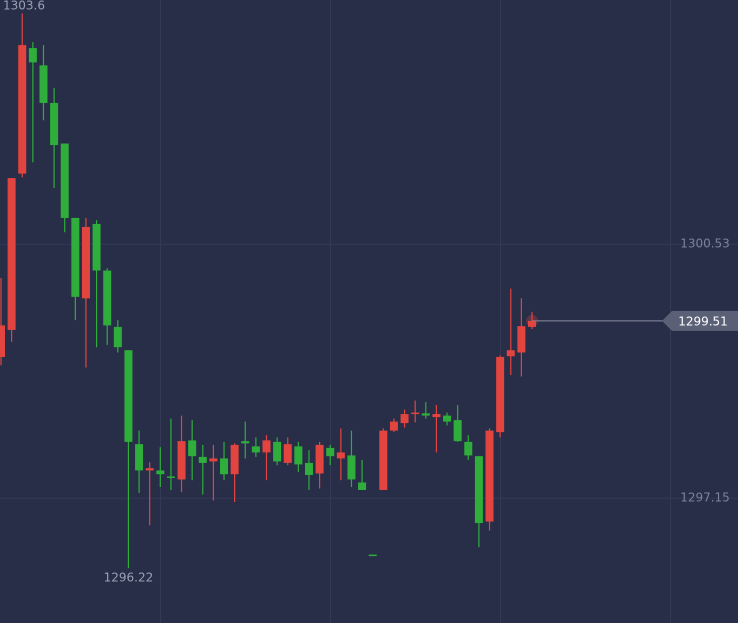 Image resolution: width=738 pixels, height=623 pixels. I want to click on price-glow, so click(532, 320).